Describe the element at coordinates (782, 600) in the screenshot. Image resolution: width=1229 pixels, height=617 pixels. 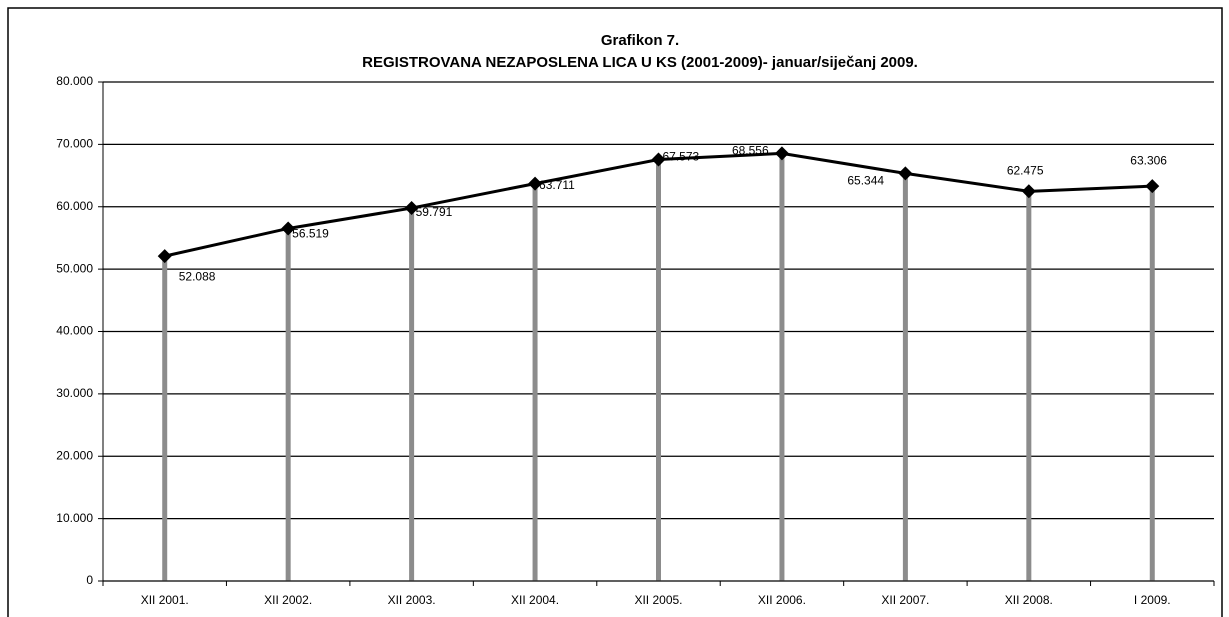
I see `x-tick-label: XII 2006.` at that location.